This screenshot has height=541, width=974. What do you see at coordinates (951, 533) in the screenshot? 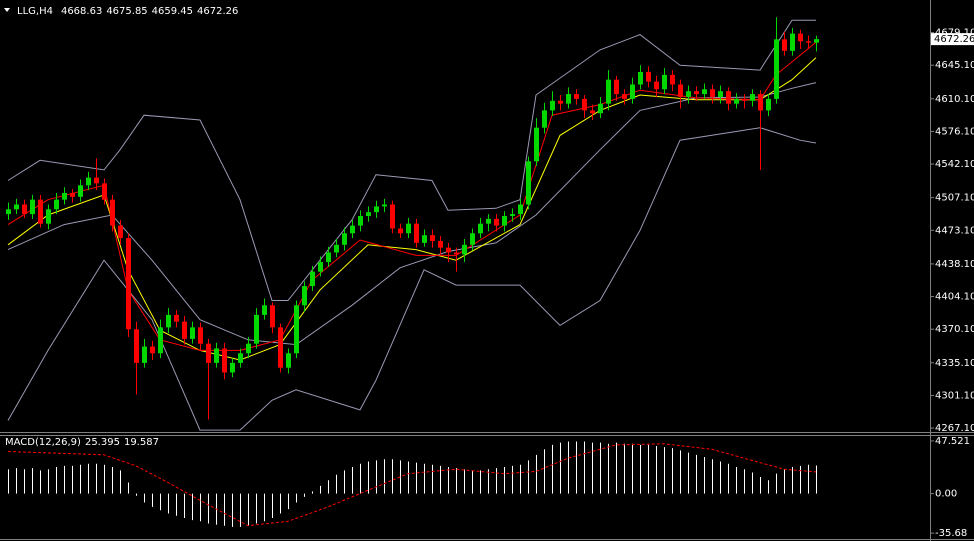
I see `y-tick-label: -35.68` at bounding box center [951, 533].